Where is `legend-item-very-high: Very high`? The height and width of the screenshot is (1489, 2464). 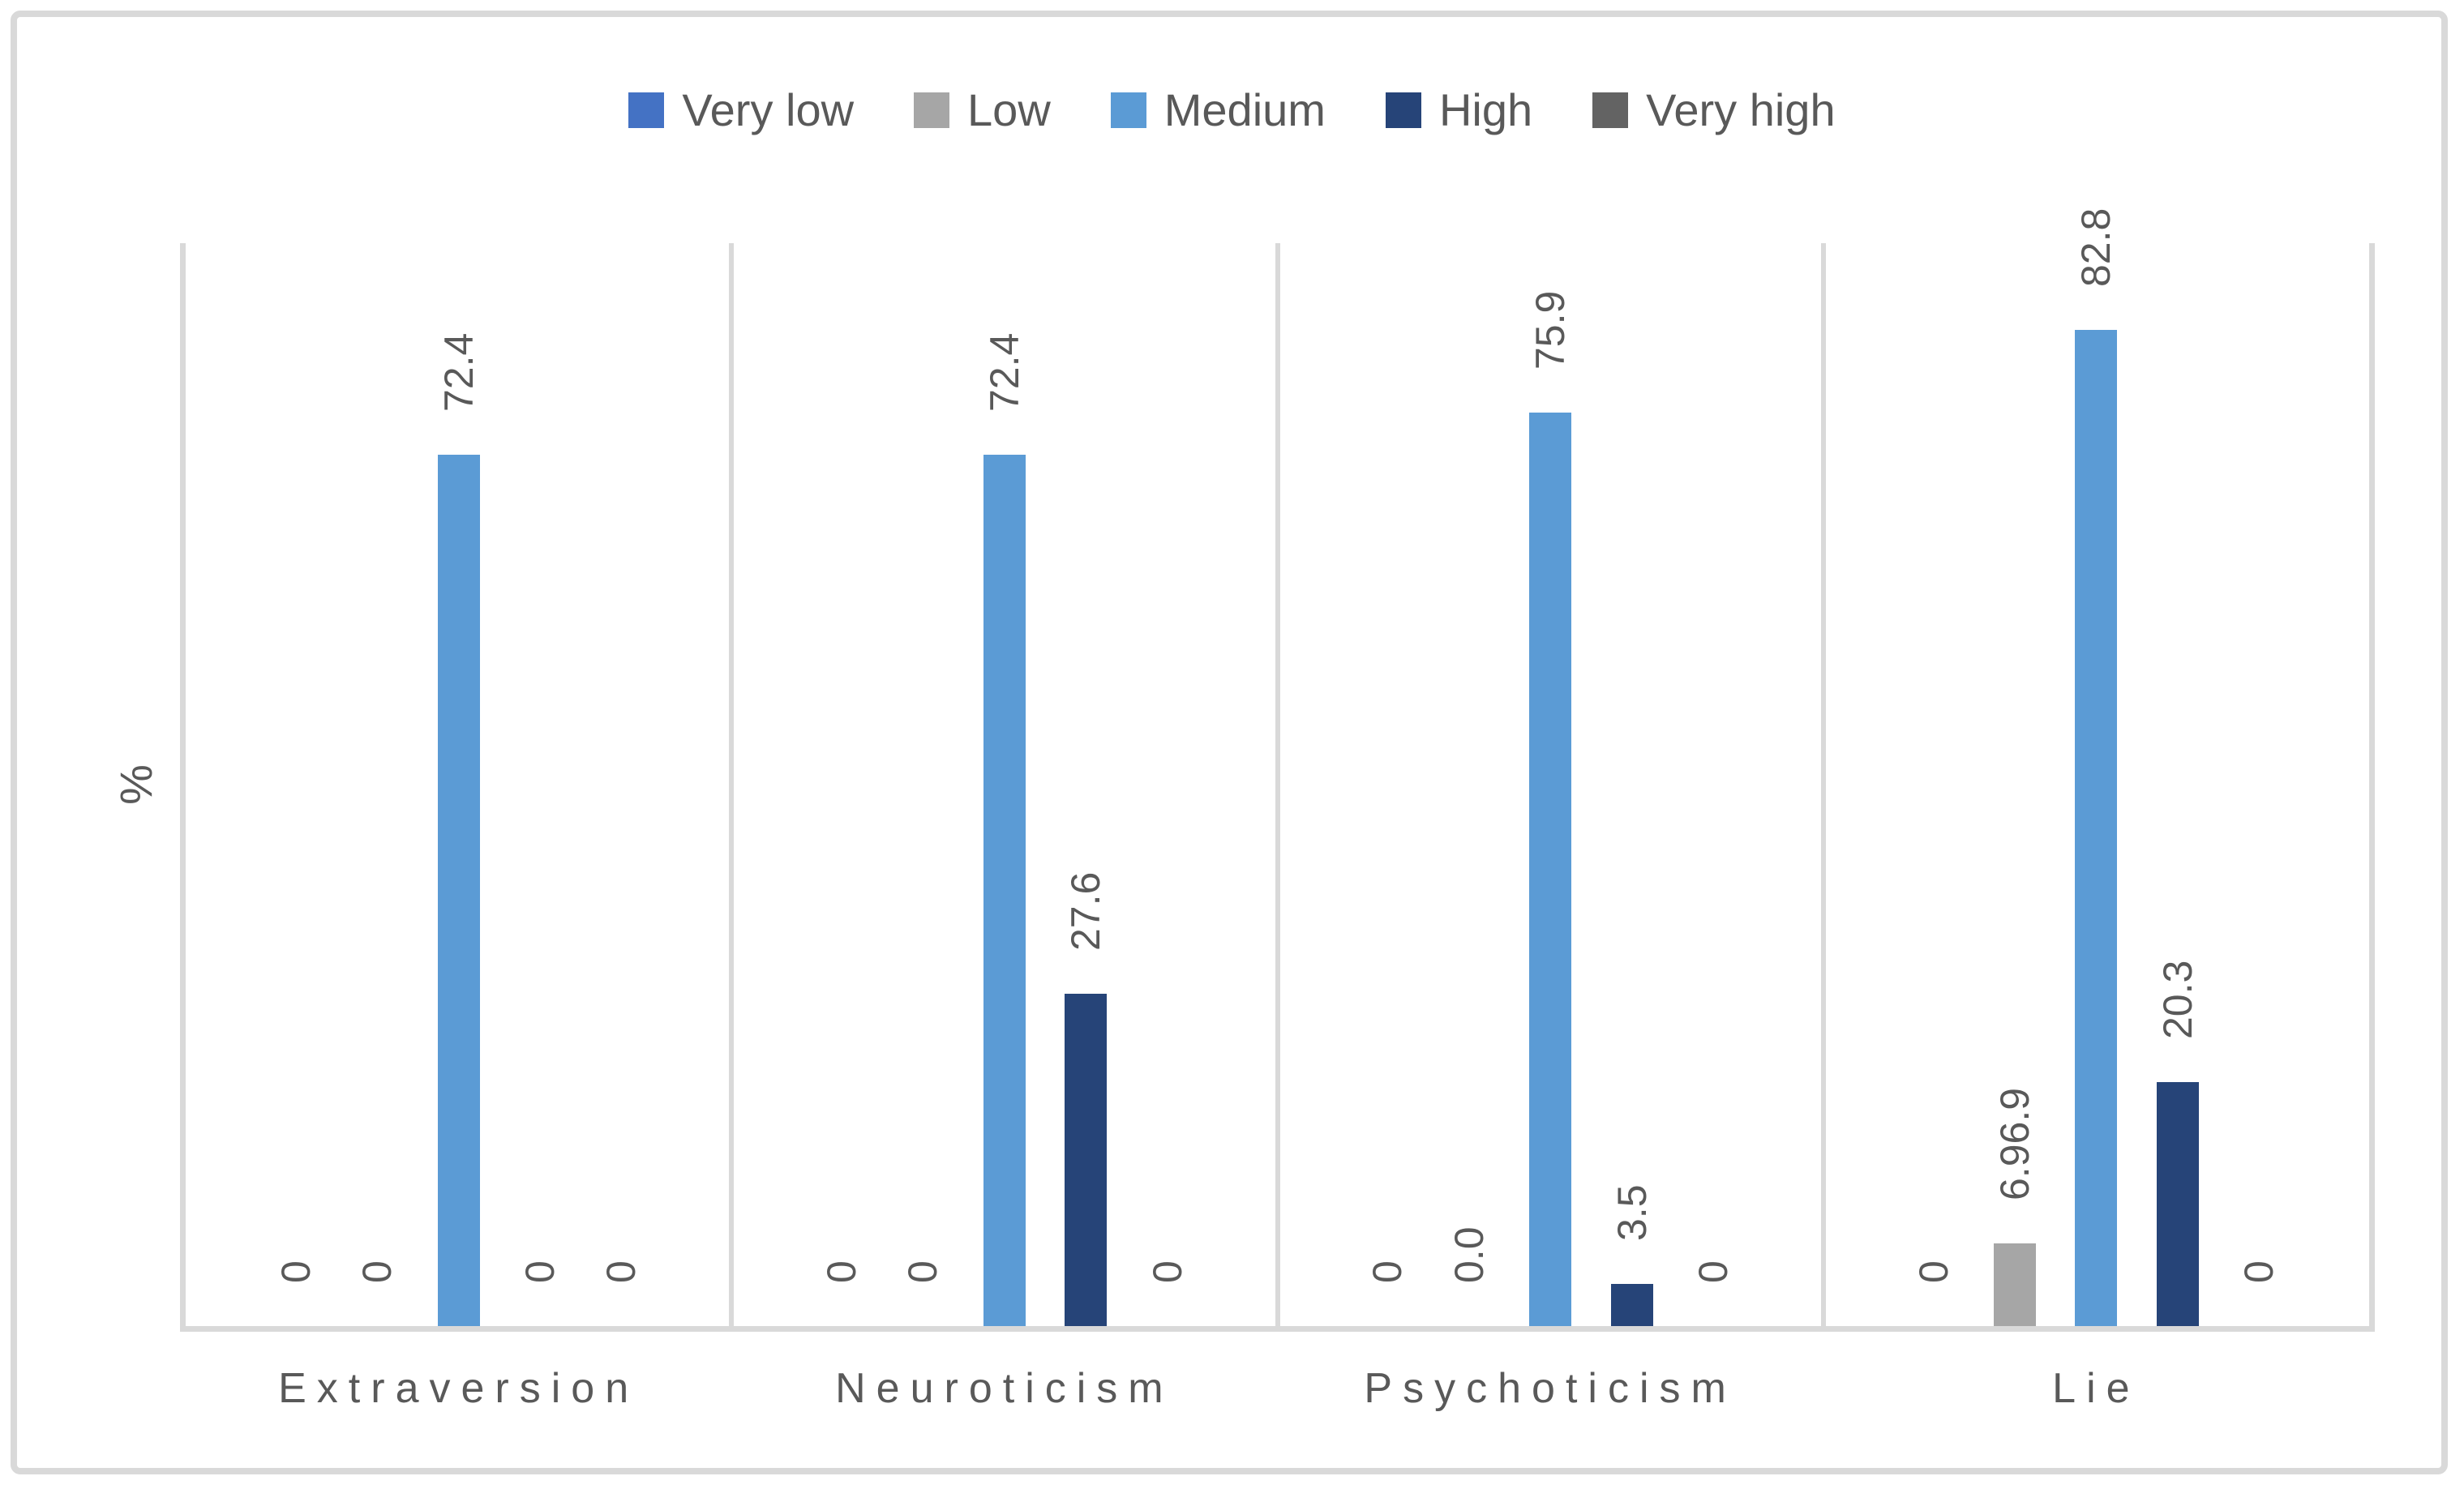
legend-item-very-high: Very high is located at coordinates (1714, 110).